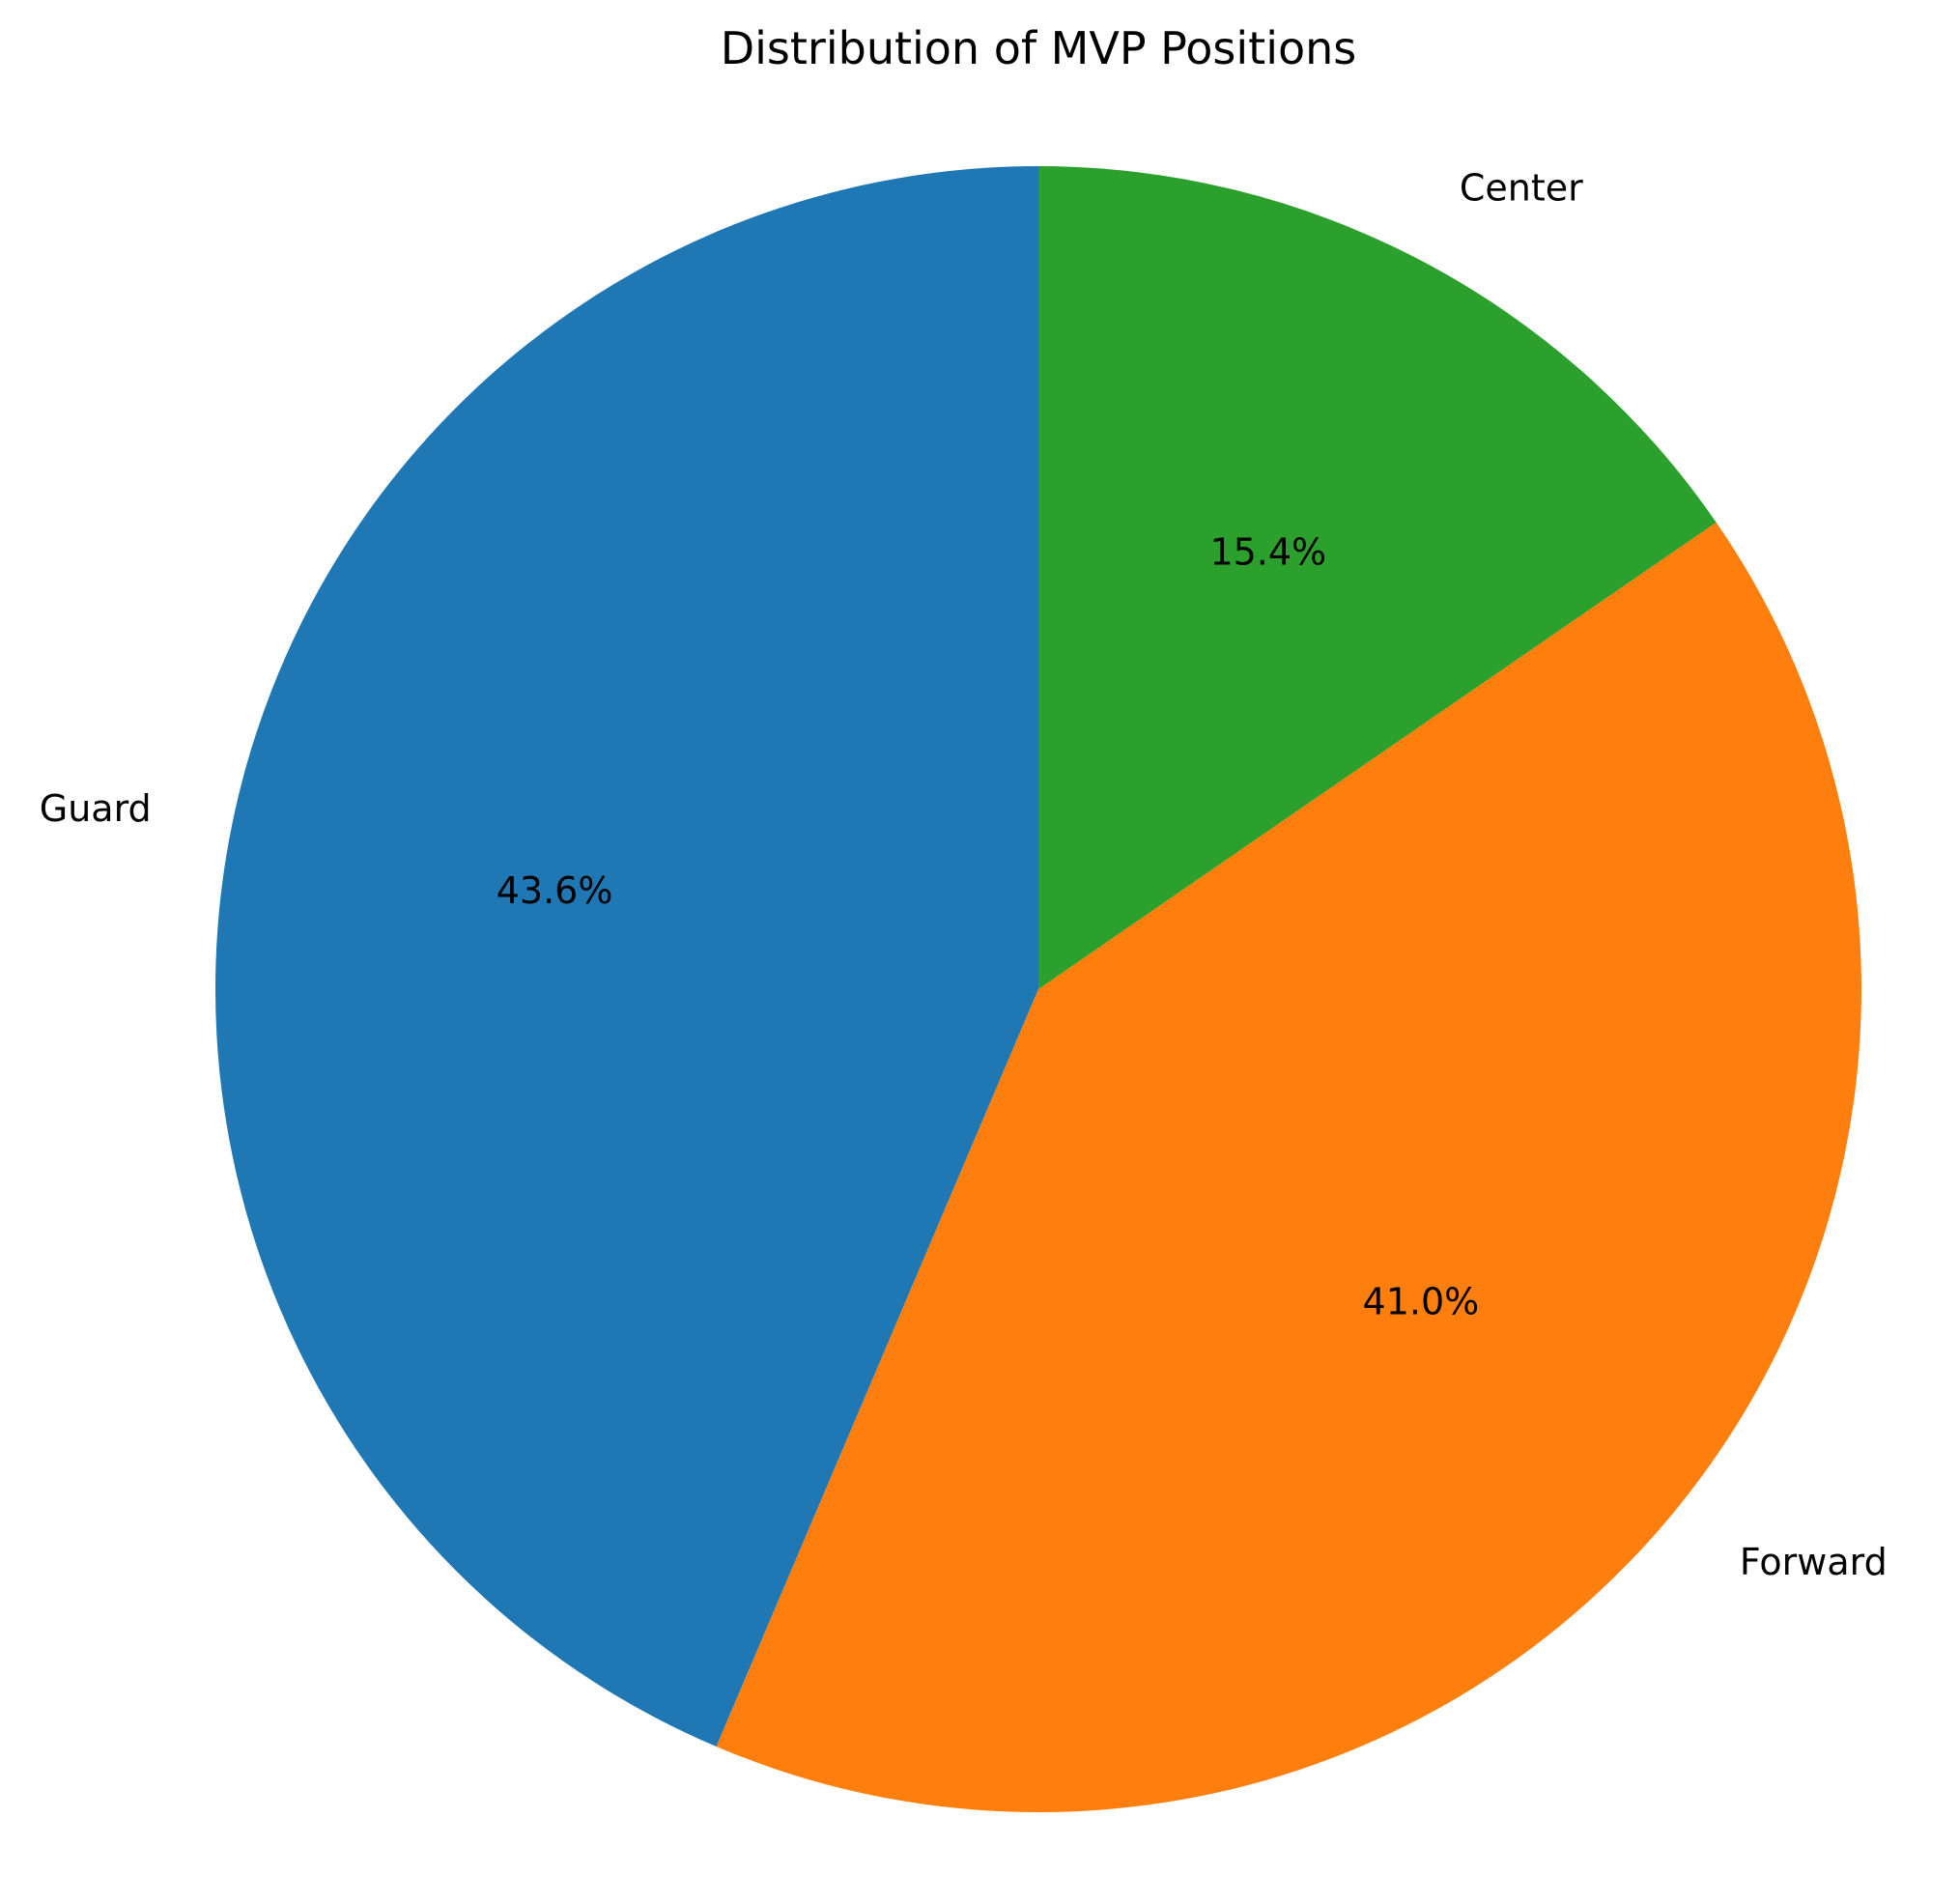 The image size is (1959, 1904). I want to click on chart-title: Distribution of MVP Positions, so click(1039, 48).